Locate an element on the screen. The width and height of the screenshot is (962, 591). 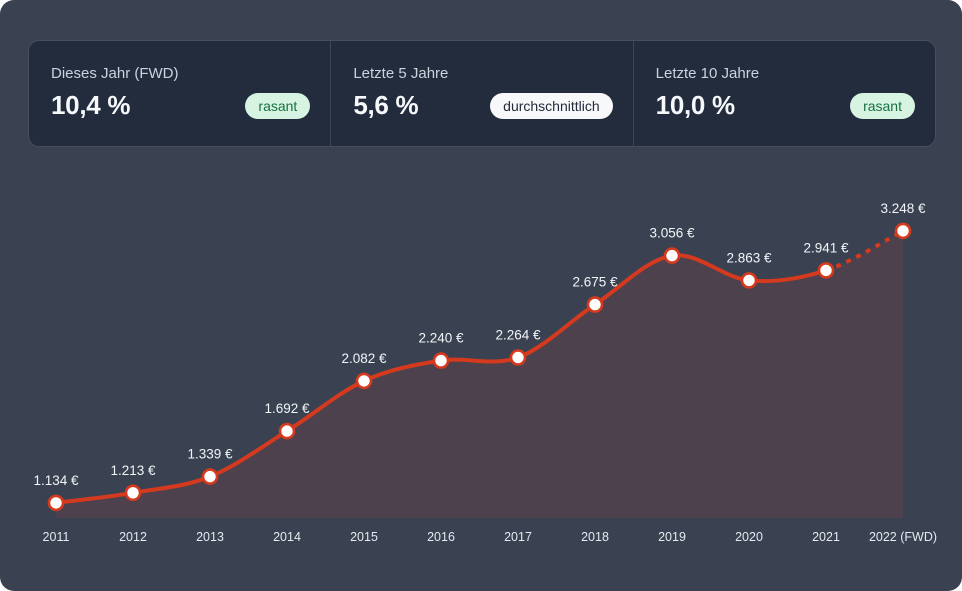
point-value-label: 2.941 € is located at coordinates (826, 247).